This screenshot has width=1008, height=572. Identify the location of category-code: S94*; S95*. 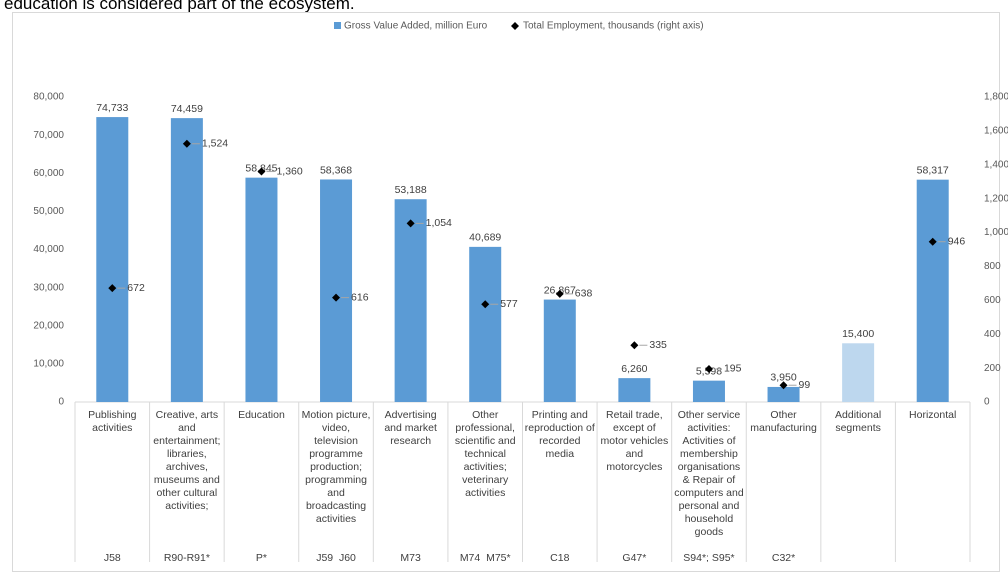
(708, 557).